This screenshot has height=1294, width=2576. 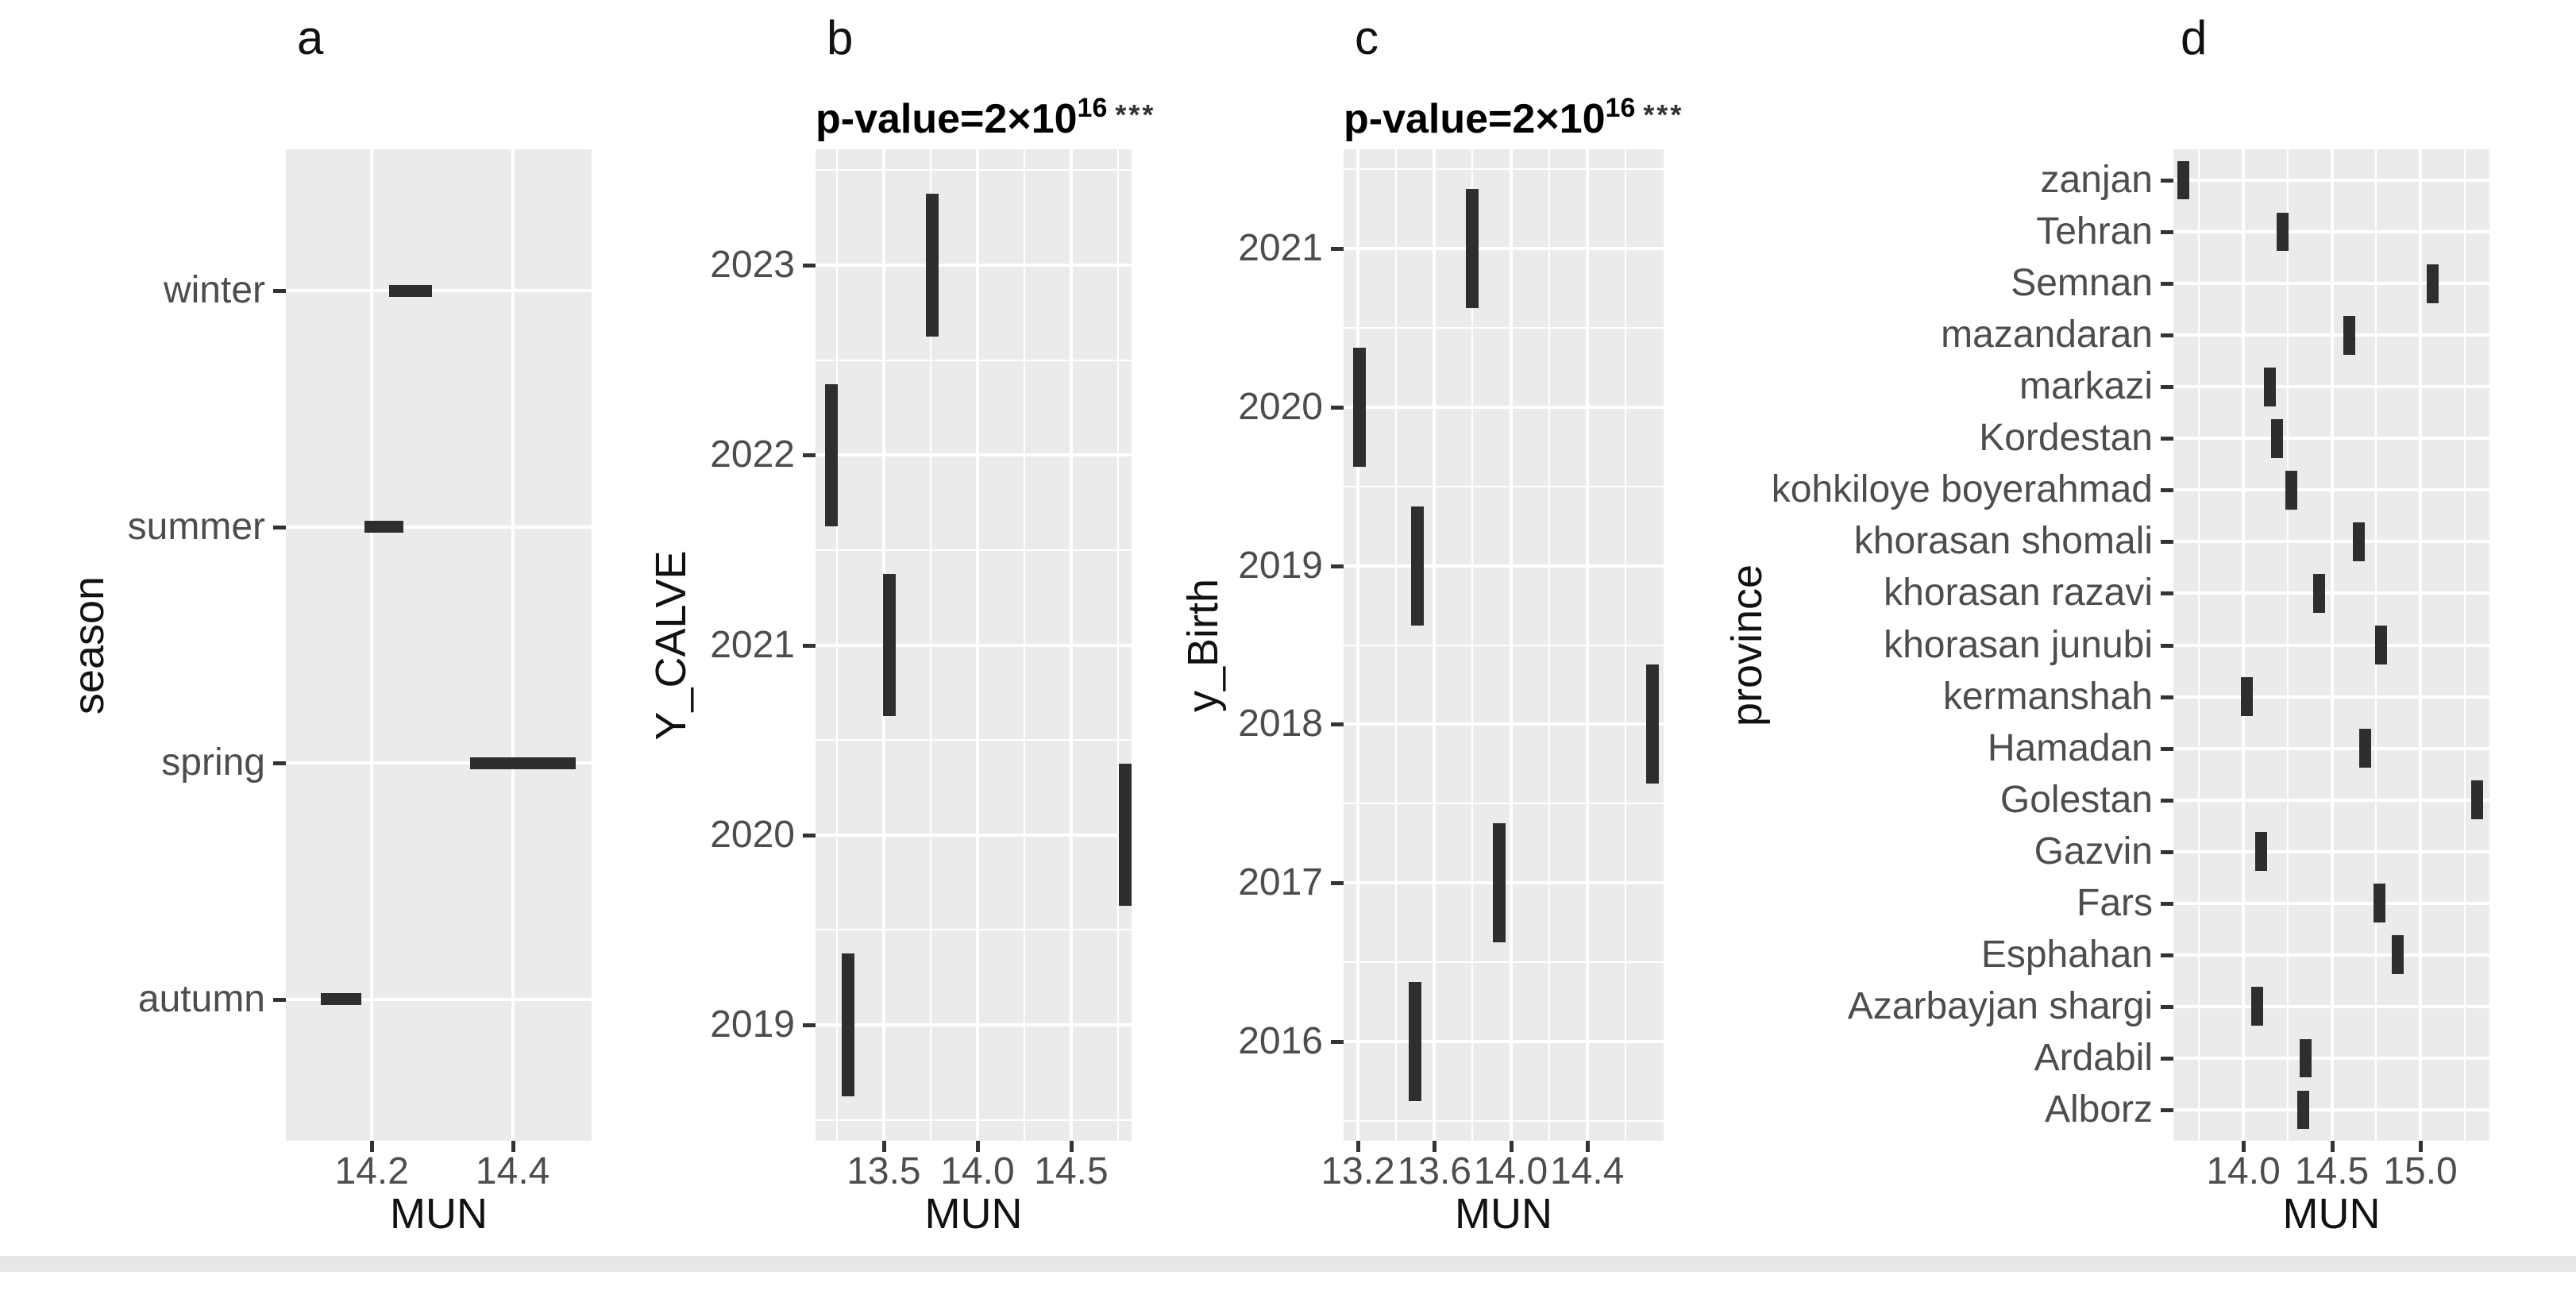 I want to click on panel-b-bar-2020, so click(x=1125, y=836).